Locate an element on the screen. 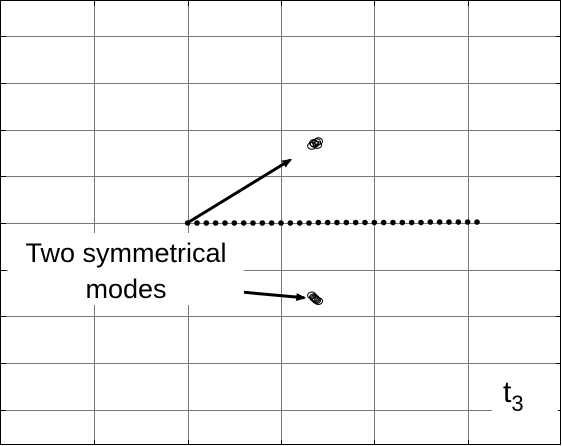 The image size is (562, 446). annotation-text-line2: modes is located at coordinates (125, 289).